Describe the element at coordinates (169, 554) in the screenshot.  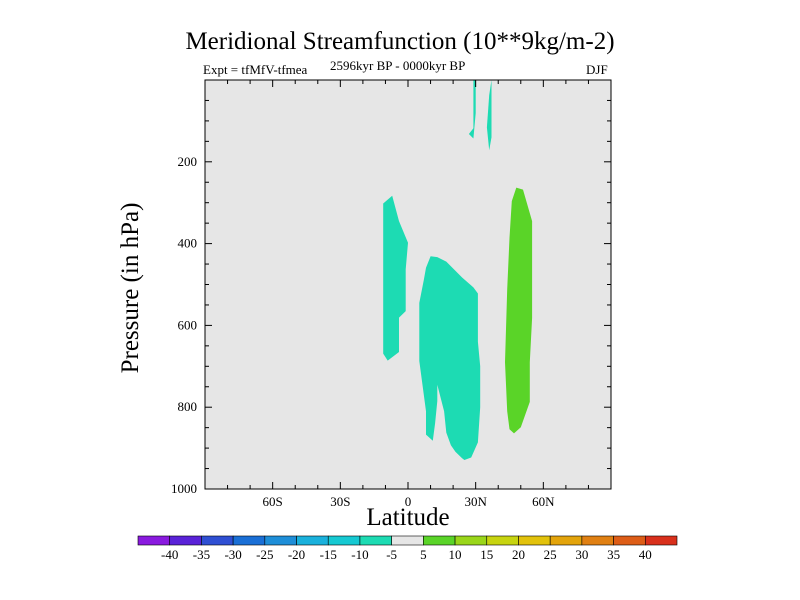
I see `colorbar-label: -40` at that location.